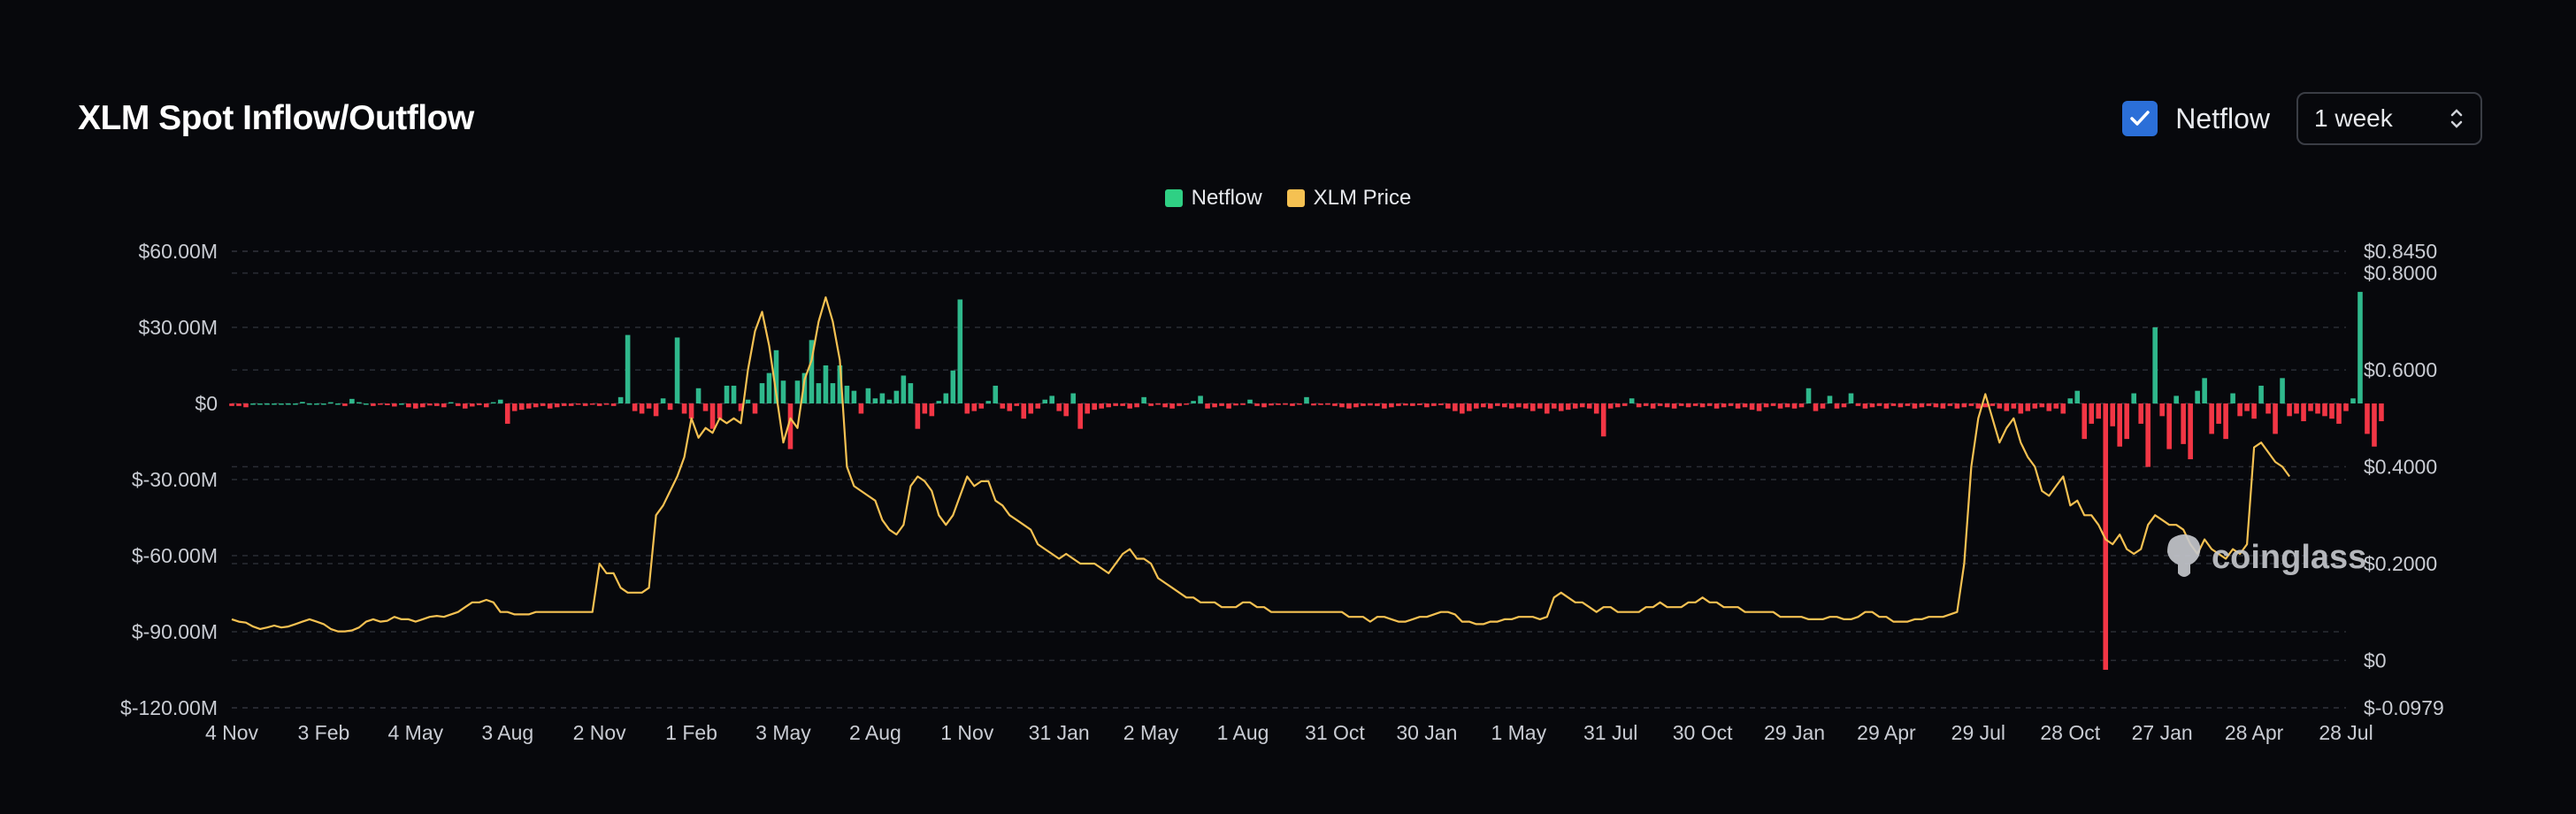  What do you see at coordinates (1610, 732) in the screenshot?
I see `x-tick-label: 31 Jul` at bounding box center [1610, 732].